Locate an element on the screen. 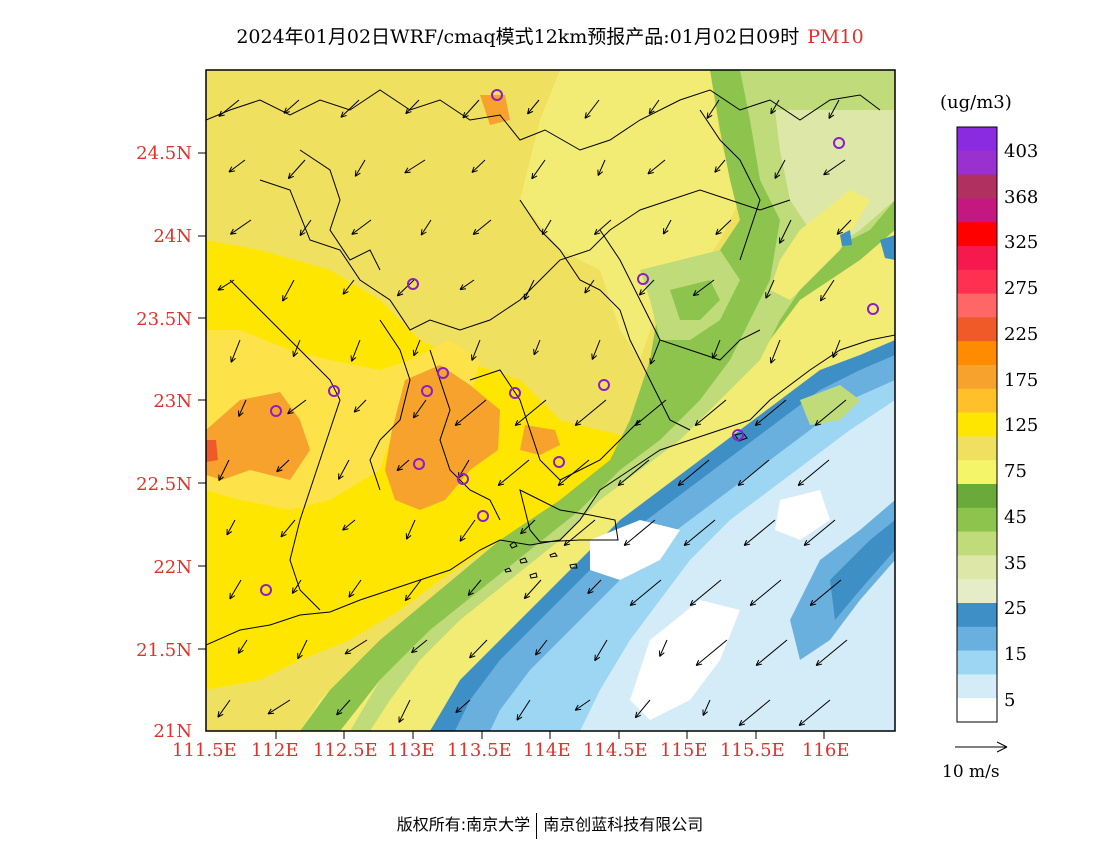 The width and height of the screenshot is (1100, 850). title-species: PM10 is located at coordinates (835, 37).